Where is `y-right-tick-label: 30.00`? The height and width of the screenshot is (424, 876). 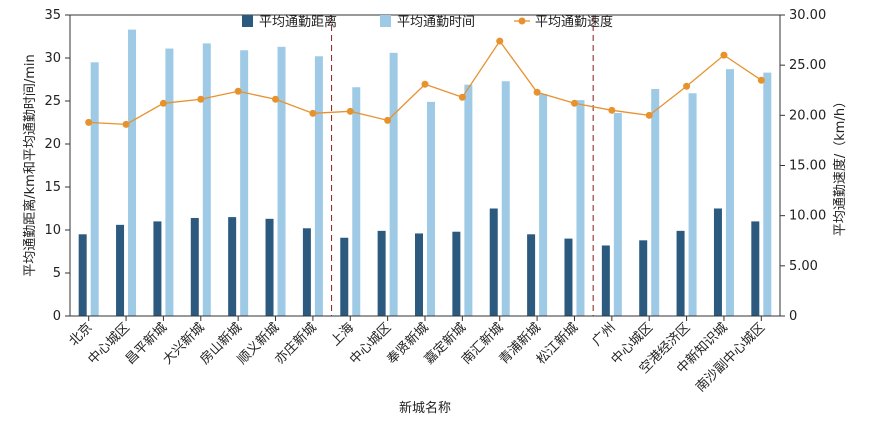 y-right-tick-label: 30.00 is located at coordinates (807, 15).